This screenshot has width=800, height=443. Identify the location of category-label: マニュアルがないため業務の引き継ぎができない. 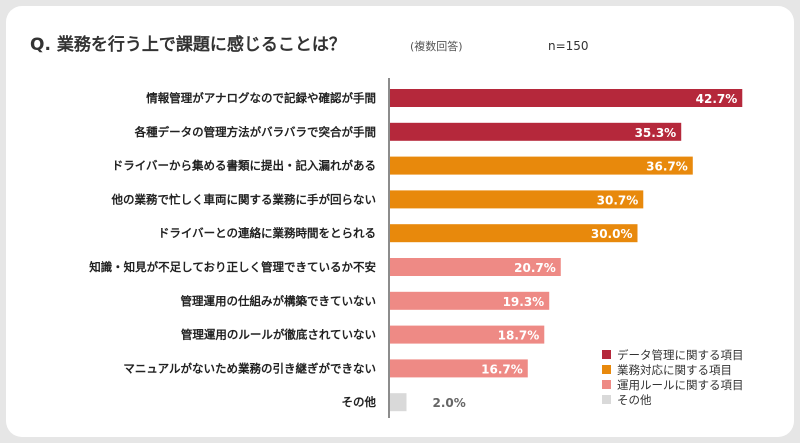
(249, 368).